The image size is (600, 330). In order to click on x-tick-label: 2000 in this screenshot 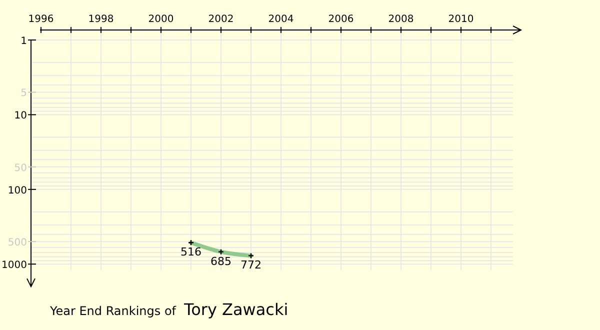, I will do `click(161, 19)`.